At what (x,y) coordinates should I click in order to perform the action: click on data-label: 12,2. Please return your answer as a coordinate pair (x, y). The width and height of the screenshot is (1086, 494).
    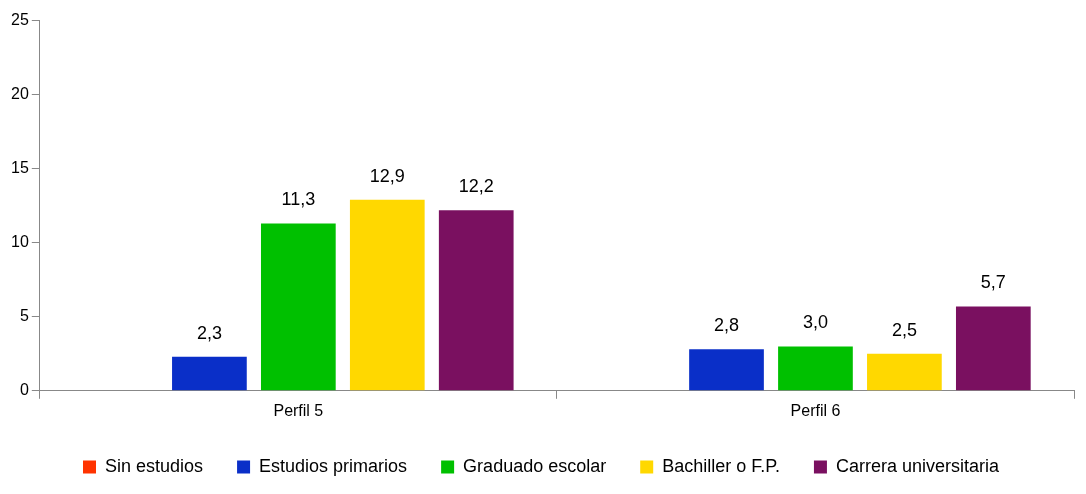
    Looking at the image, I should click on (476, 186).